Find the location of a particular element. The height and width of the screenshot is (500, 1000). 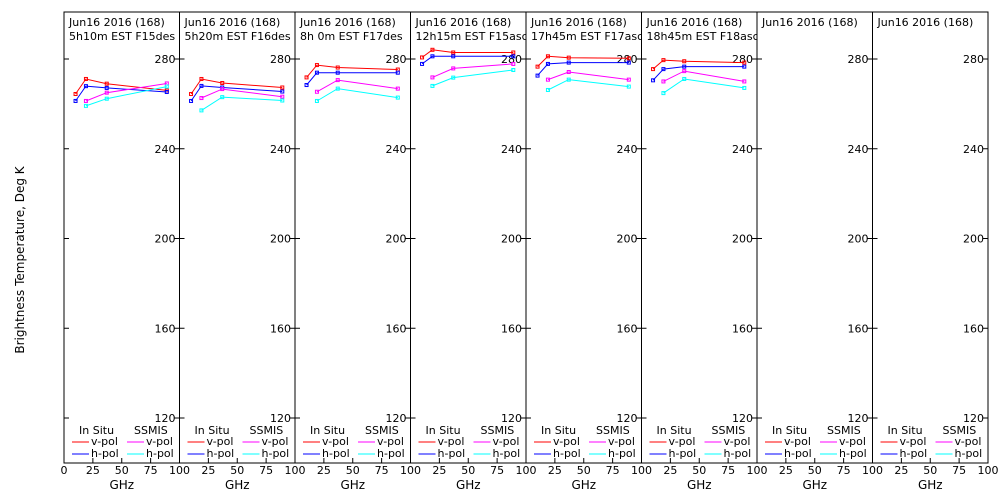

x-tick-label: 0 is located at coordinates (64, 470).